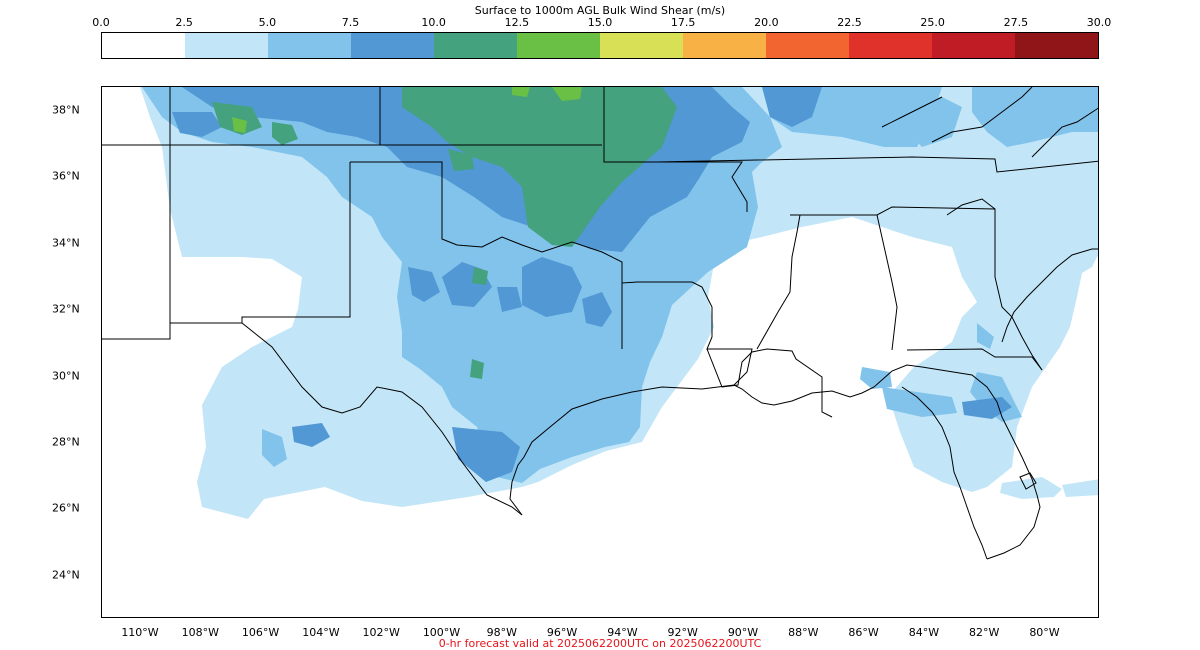 This screenshot has width=1200, height=650. I want to click on longitude-label: 80°W, so click(1044, 632).